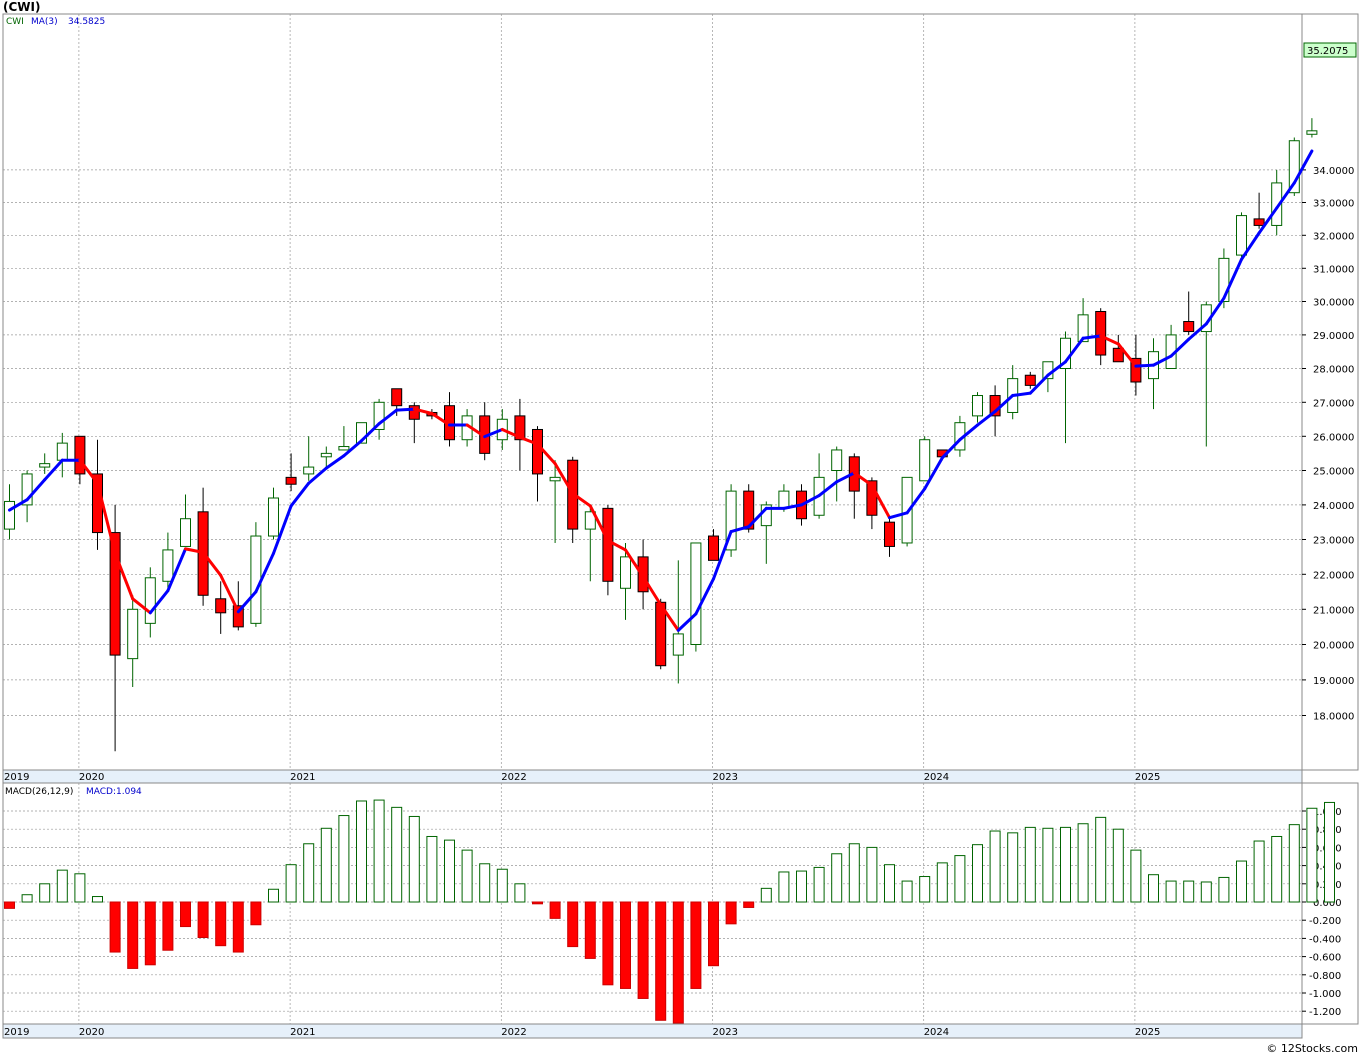 The image size is (1360, 1056). I want to click on y-tick-label: -0.200, so click(1325, 921).